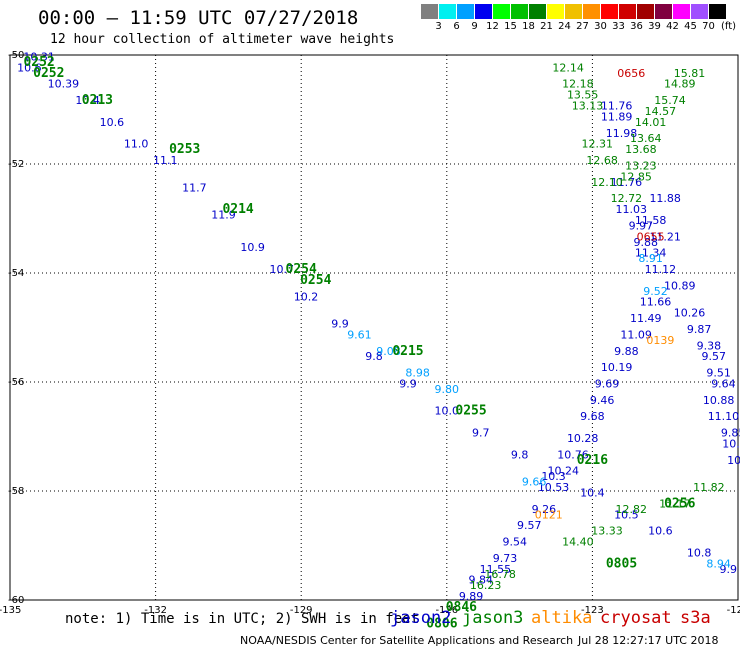  Describe the element at coordinates (651, 122) in the screenshot. I see `jason3-wave-height-label: 14.01` at that location.